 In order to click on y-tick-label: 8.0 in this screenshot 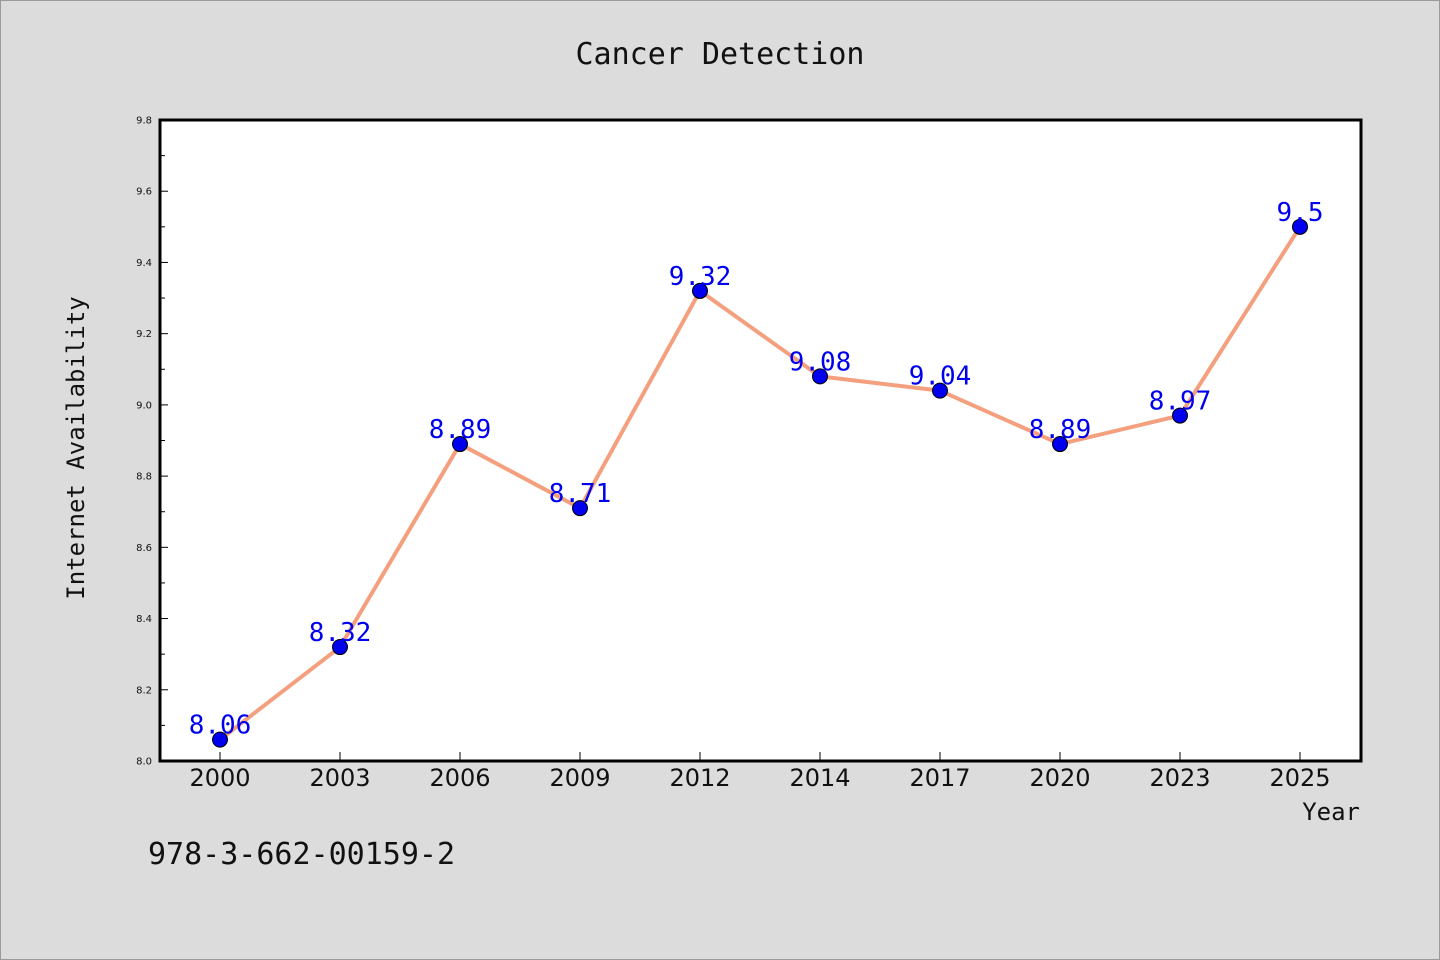, I will do `click(144, 762)`.